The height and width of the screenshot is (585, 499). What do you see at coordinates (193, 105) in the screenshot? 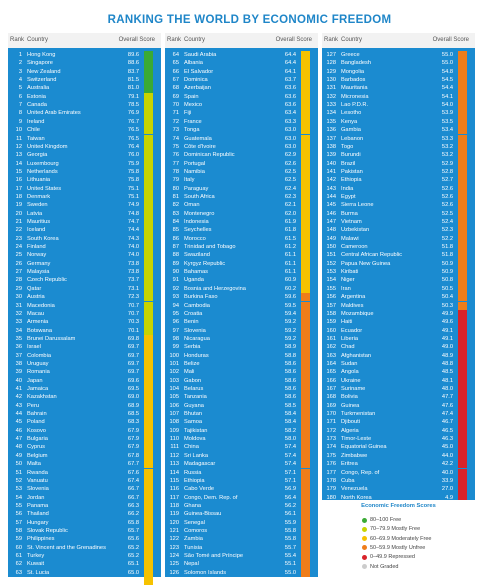
I see `country-cell: Mexico` at bounding box center [193, 105].